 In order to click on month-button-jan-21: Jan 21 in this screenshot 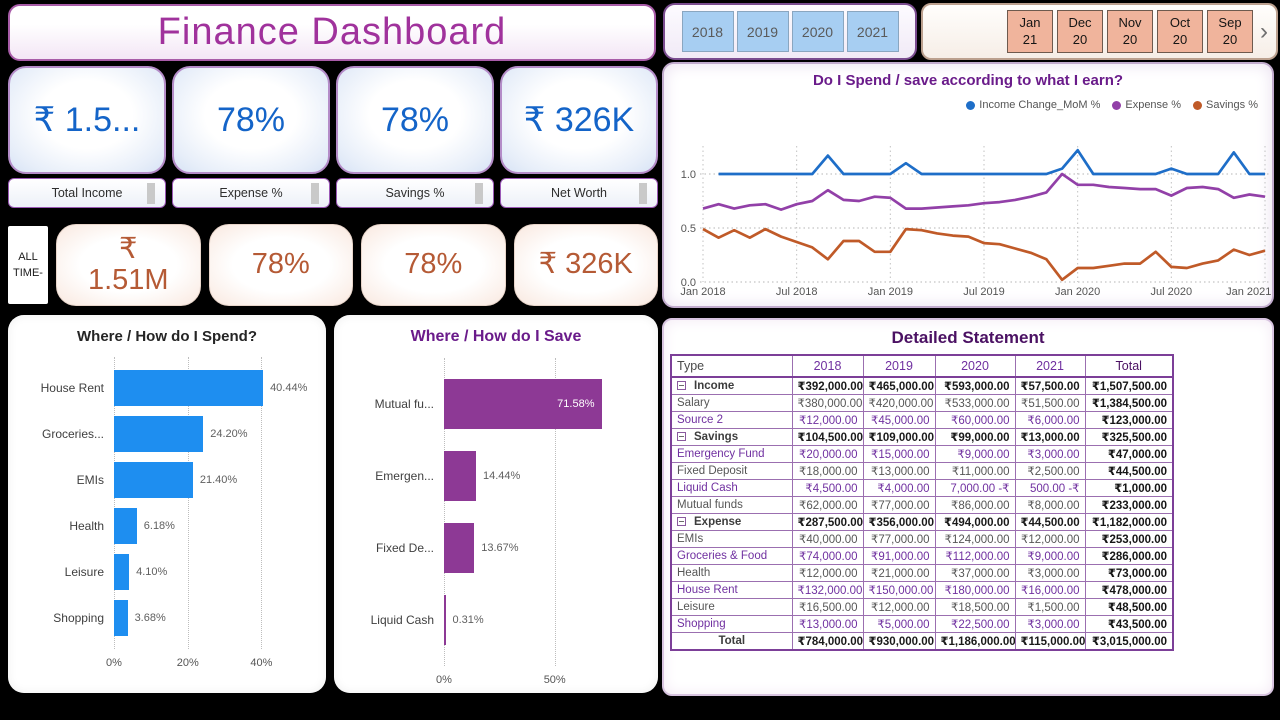, I will do `click(1030, 31)`.